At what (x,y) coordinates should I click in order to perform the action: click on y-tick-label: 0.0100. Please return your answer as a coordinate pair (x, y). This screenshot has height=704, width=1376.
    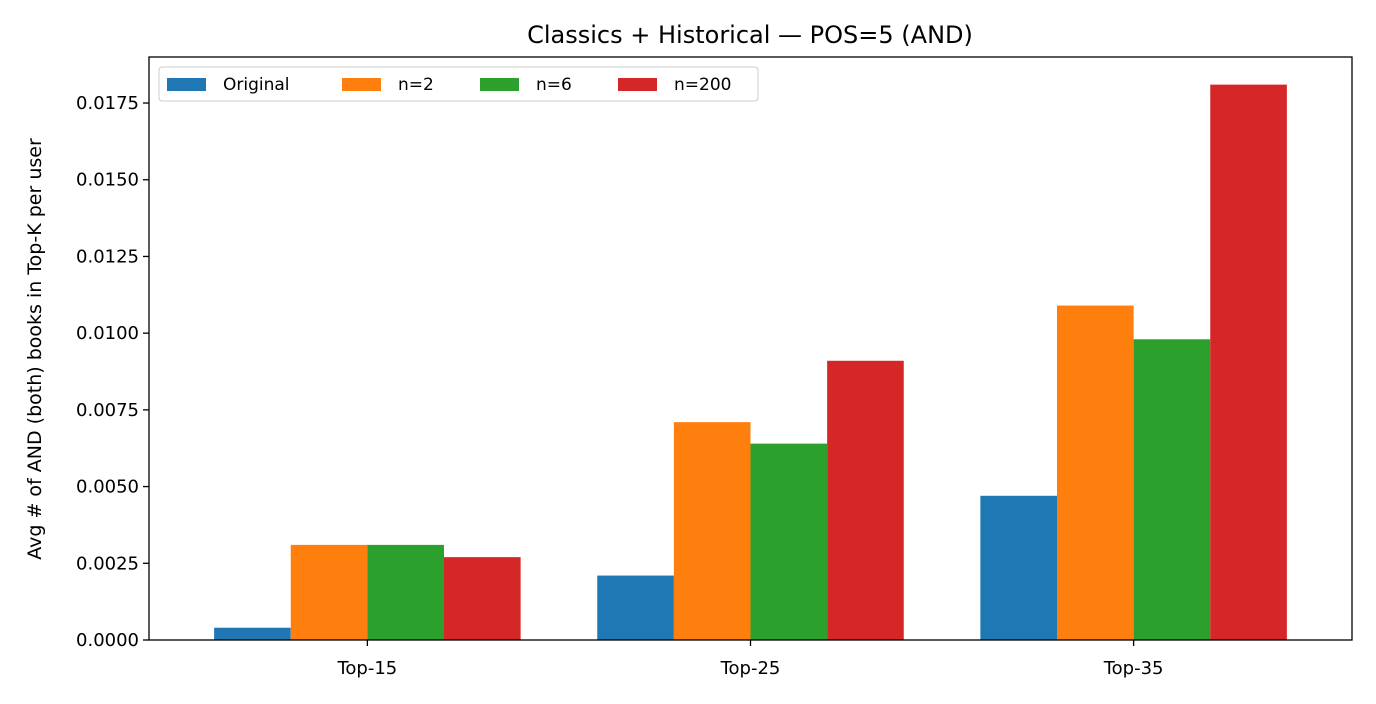
    Looking at the image, I should click on (107, 333).